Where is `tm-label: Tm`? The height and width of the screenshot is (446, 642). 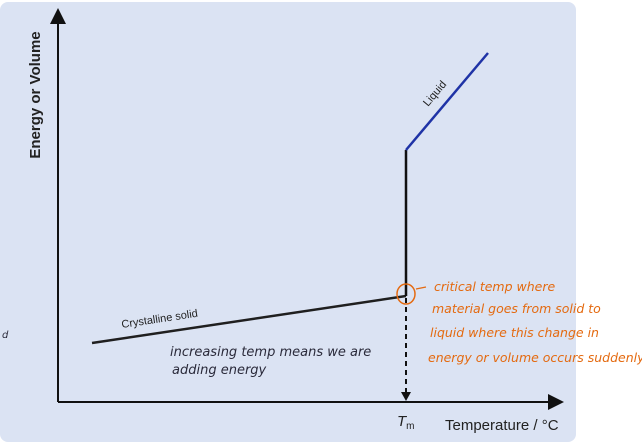
tm-label: Tm is located at coordinates (406, 422).